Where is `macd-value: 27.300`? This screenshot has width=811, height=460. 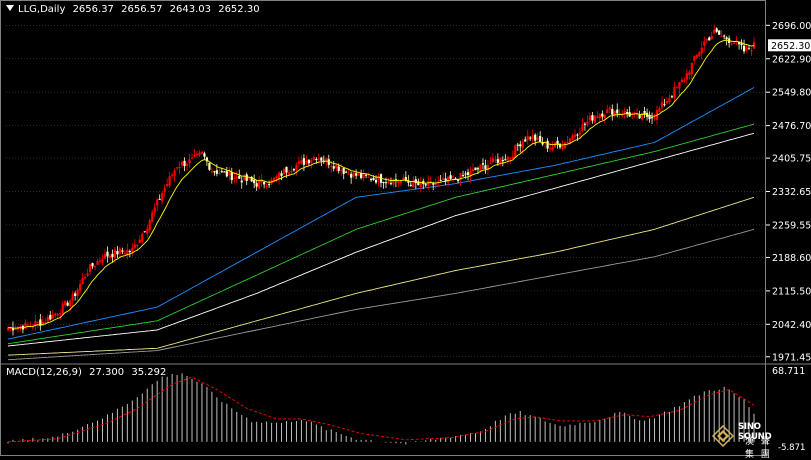 macd-value: 27.300 is located at coordinates (107, 372).